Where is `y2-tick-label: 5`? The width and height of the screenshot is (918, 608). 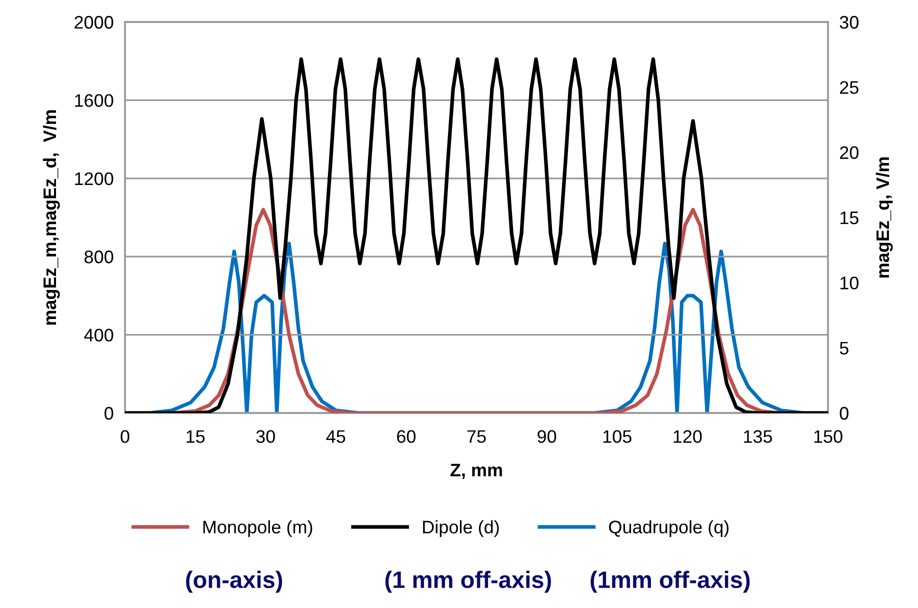
y2-tick-label: 5 is located at coordinates (844, 348).